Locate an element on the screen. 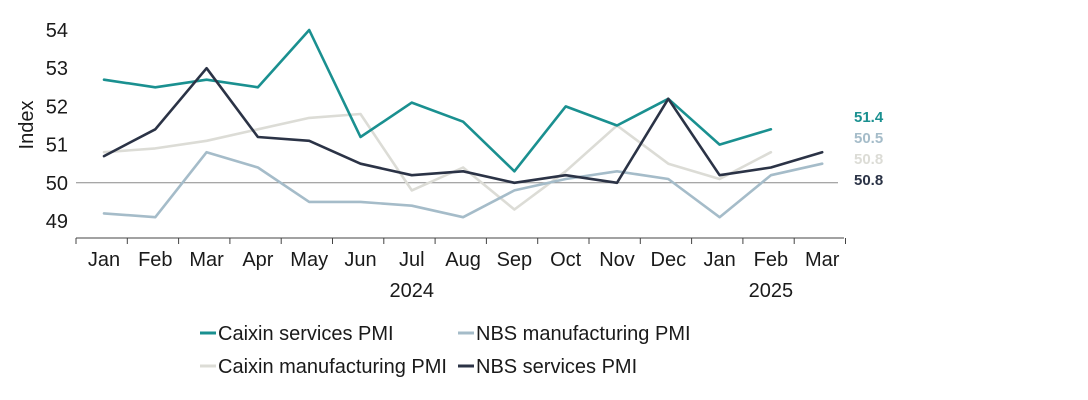 Image resolution: width=1088 pixels, height=400 pixels. y-tick-label: 51 is located at coordinates (57, 146).